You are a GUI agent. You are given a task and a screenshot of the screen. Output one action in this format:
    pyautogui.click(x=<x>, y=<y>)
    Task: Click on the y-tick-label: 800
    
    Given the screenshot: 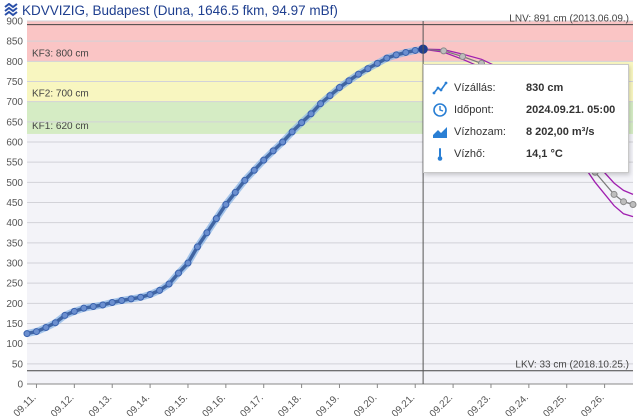 What is the action you would take?
    pyautogui.click(x=14, y=62)
    